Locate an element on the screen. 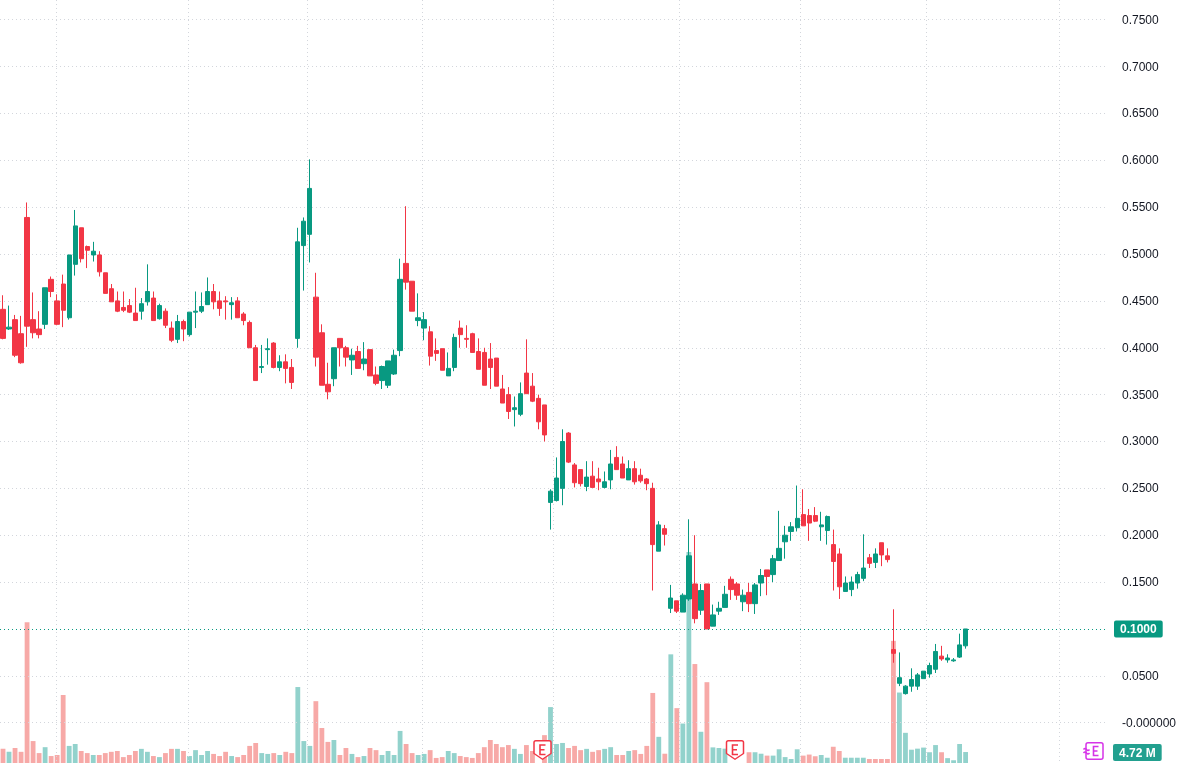 The height and width of the screenshot is (765, 1188). ref-line-label: 0.1000 is located at coordinates (1139, 628).